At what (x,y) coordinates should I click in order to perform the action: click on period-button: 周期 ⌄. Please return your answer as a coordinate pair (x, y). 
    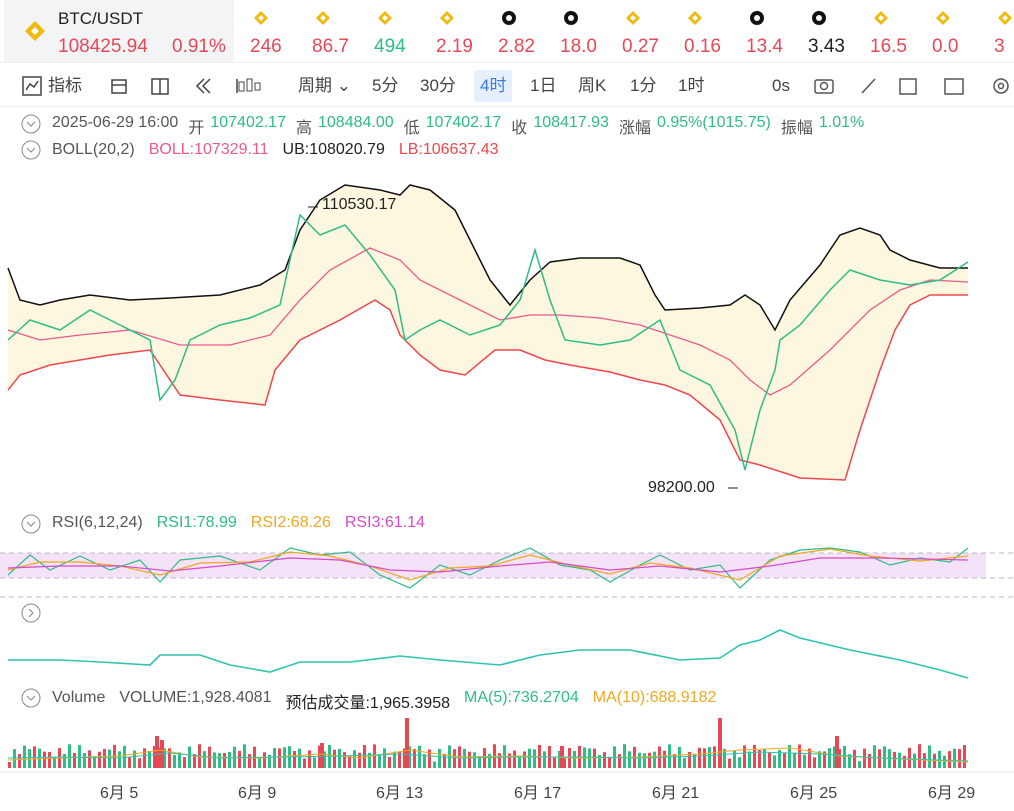
    Looking at the image, I should click on (324, 85).